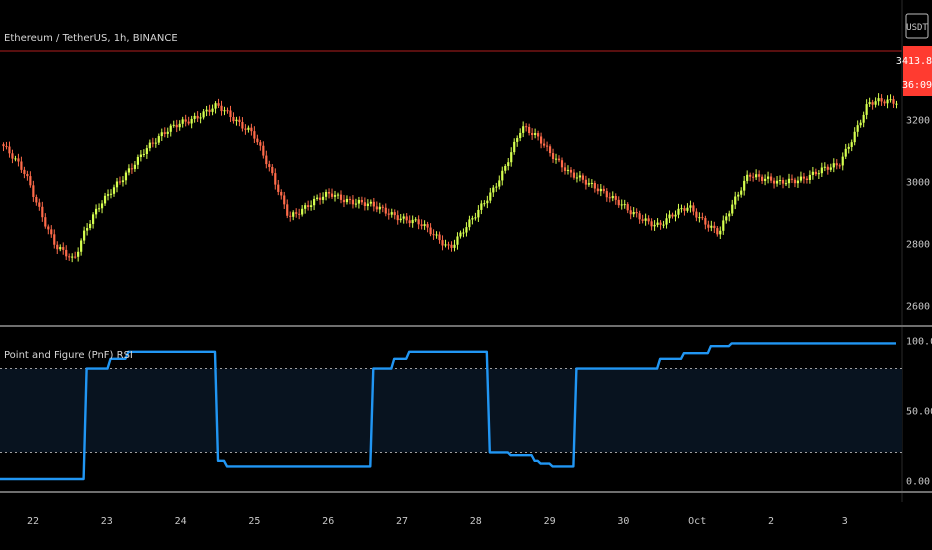 The width and height of the screenshot is (932, 550). What do you see at coordinates (919, 120) in the screenshot?
I see `price-tick-label: 3200.00` at bounding box center [919, 120].